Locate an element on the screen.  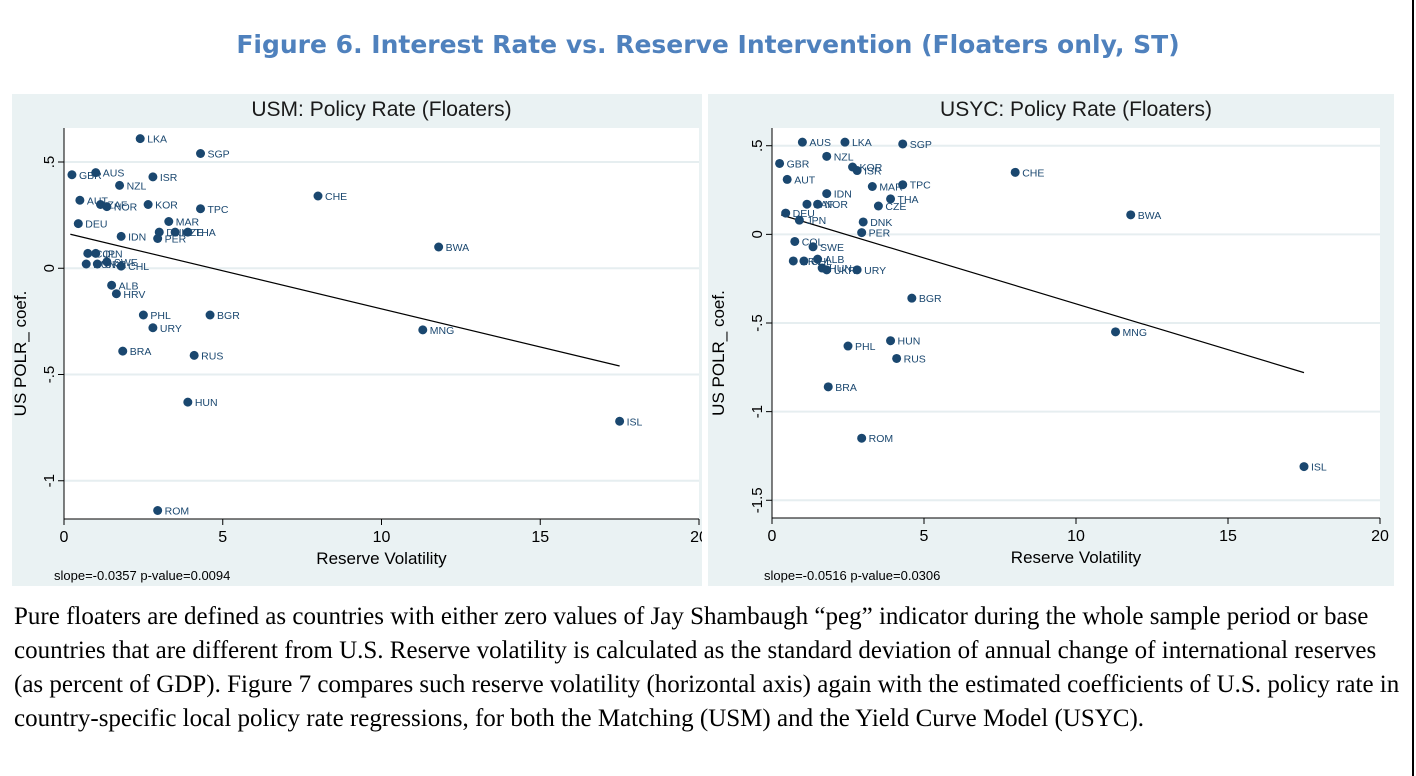
x-tick-label: 20 is located at coordinates (696, 537).